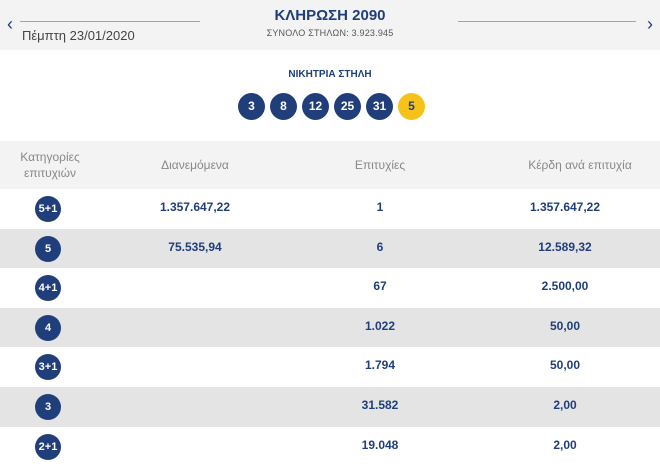 The height and width of the screenshot is (468, 660). Describe the element at coordinates (330, 288) in the screenshot. I see `table-row: 4+1 67 2.500,00` at that location.